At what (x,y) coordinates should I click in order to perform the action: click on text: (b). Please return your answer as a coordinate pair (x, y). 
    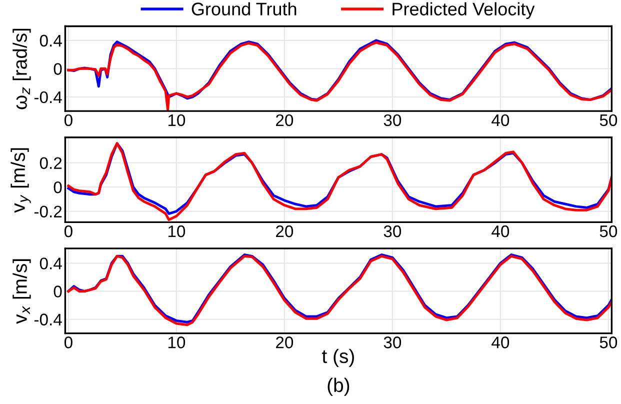
    Looking at the image, I should click on (339, 387).